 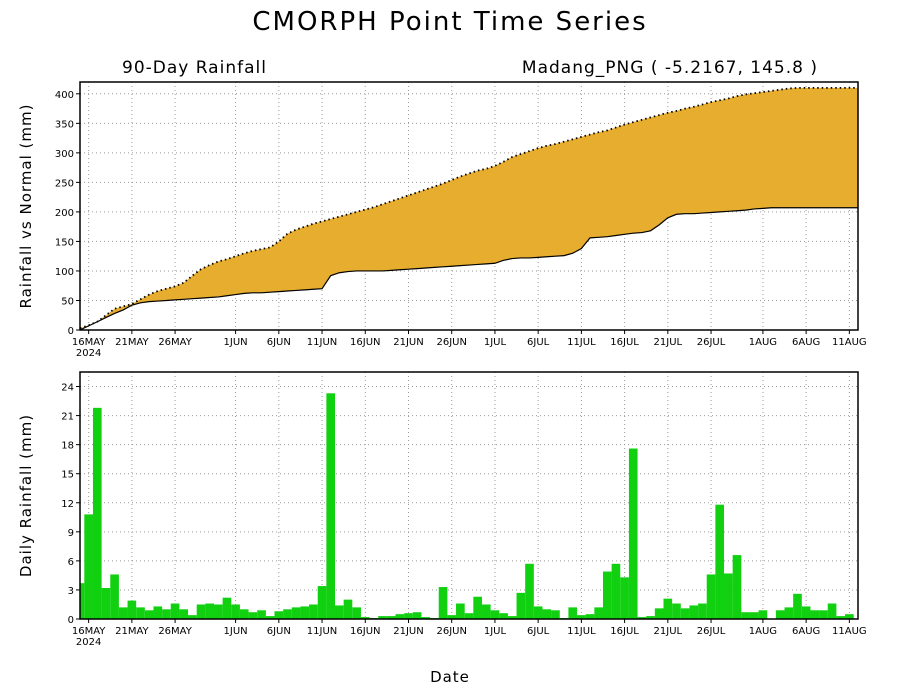 What do you see at coordinates (495, 342) in the screenshot?
I see `top-x-tick-label: 1JUL` at bounding box center [495, 342].